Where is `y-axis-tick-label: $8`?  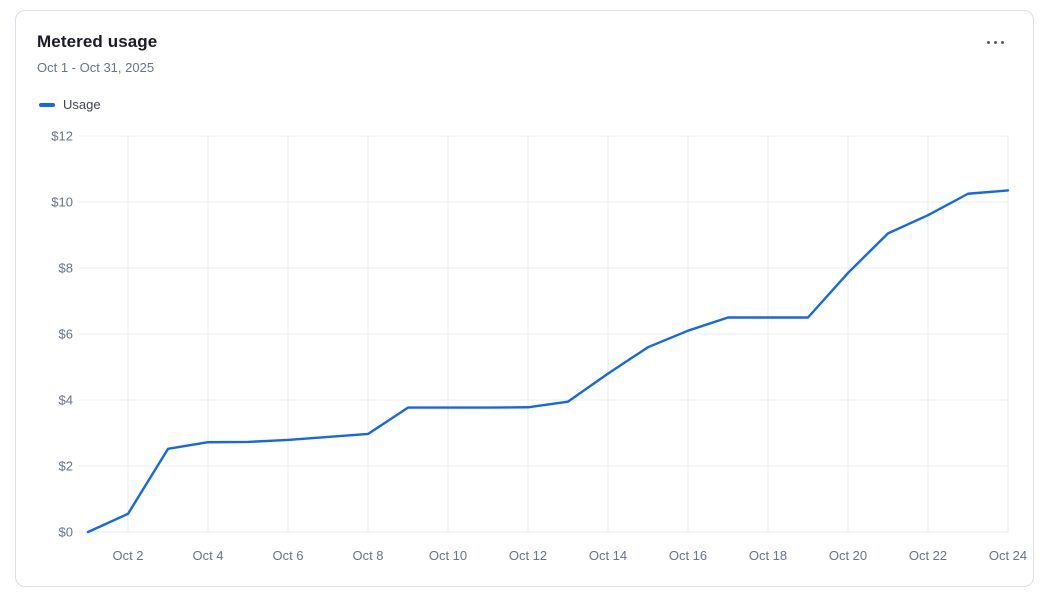 y-axis-tick-label: $8 is located at coordinates (66, 268).